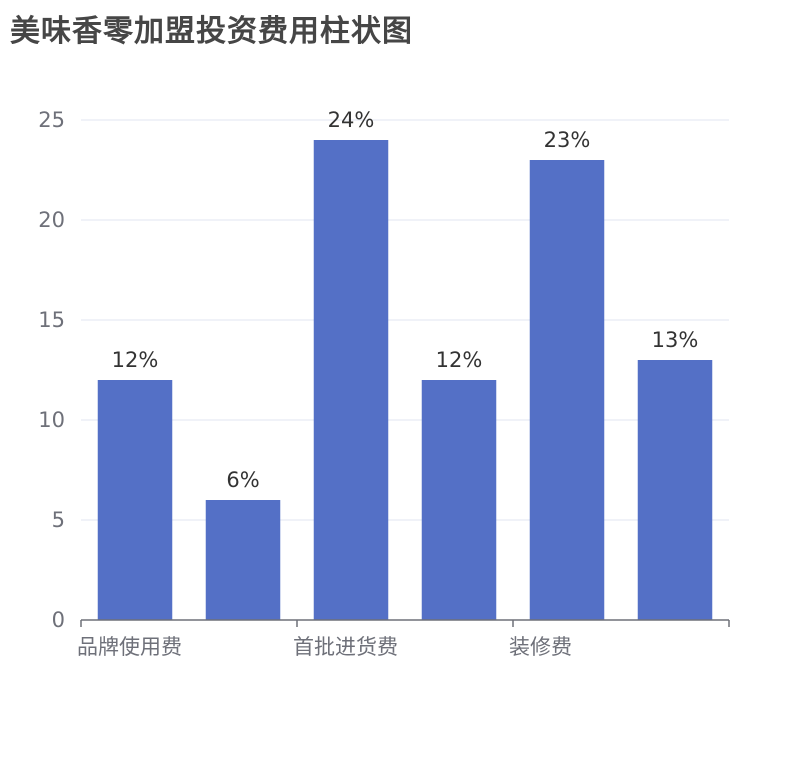  I want to click on y-tick-label: 10, so click(51, 420).